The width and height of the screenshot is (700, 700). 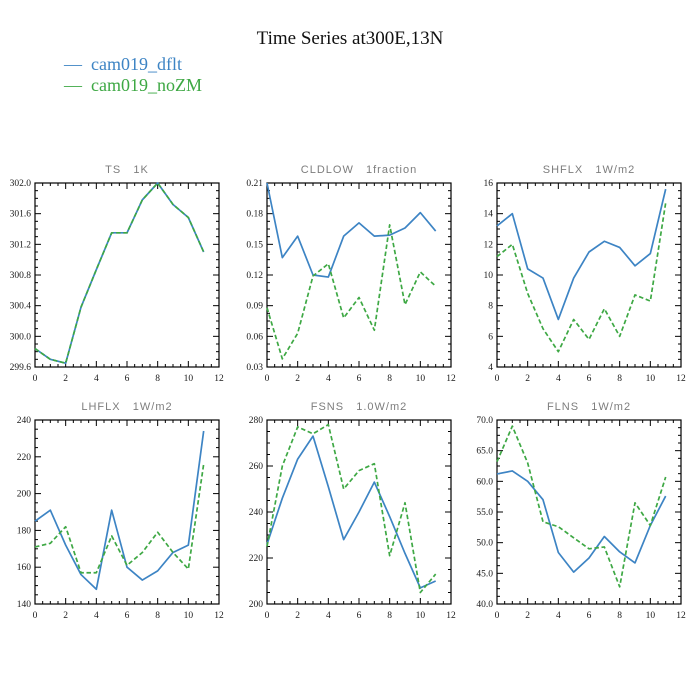 I want to click on svg-text: 160, so click(x=24, y=568).